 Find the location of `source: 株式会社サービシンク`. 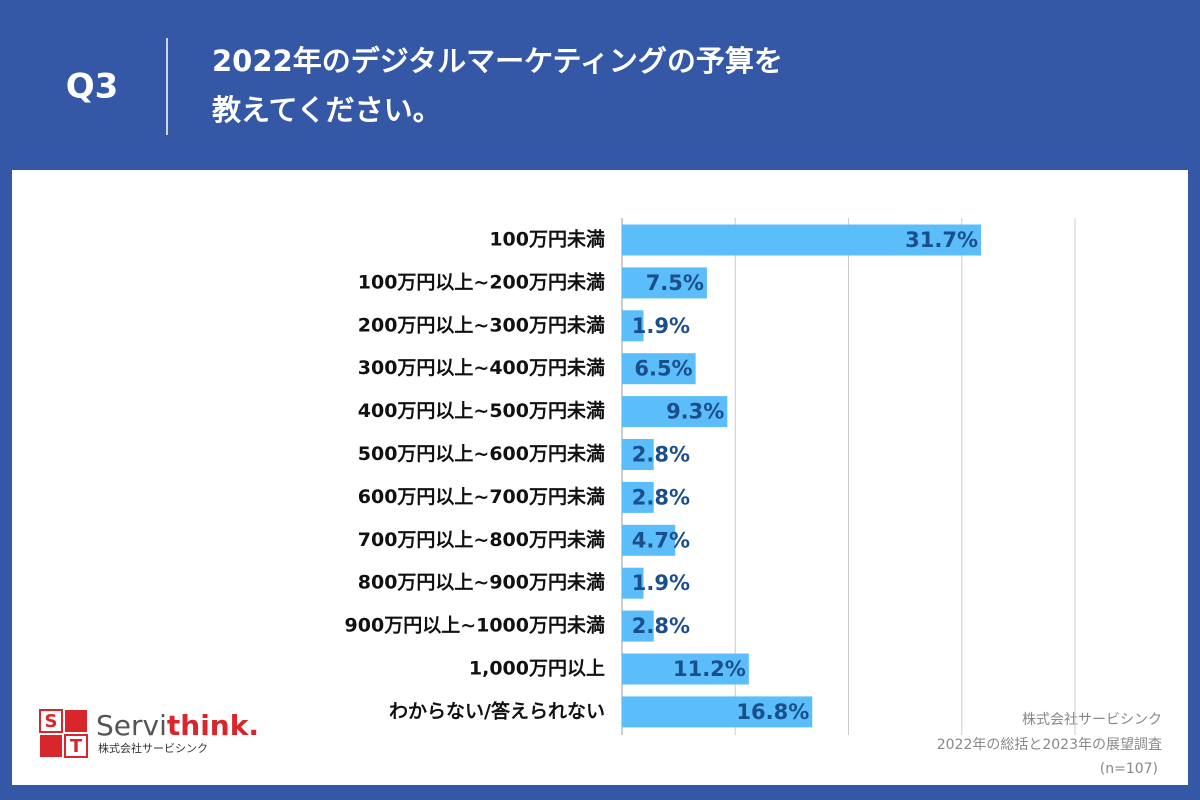

source: 株式会社サービシンク is located at coordinates (1092, 720).